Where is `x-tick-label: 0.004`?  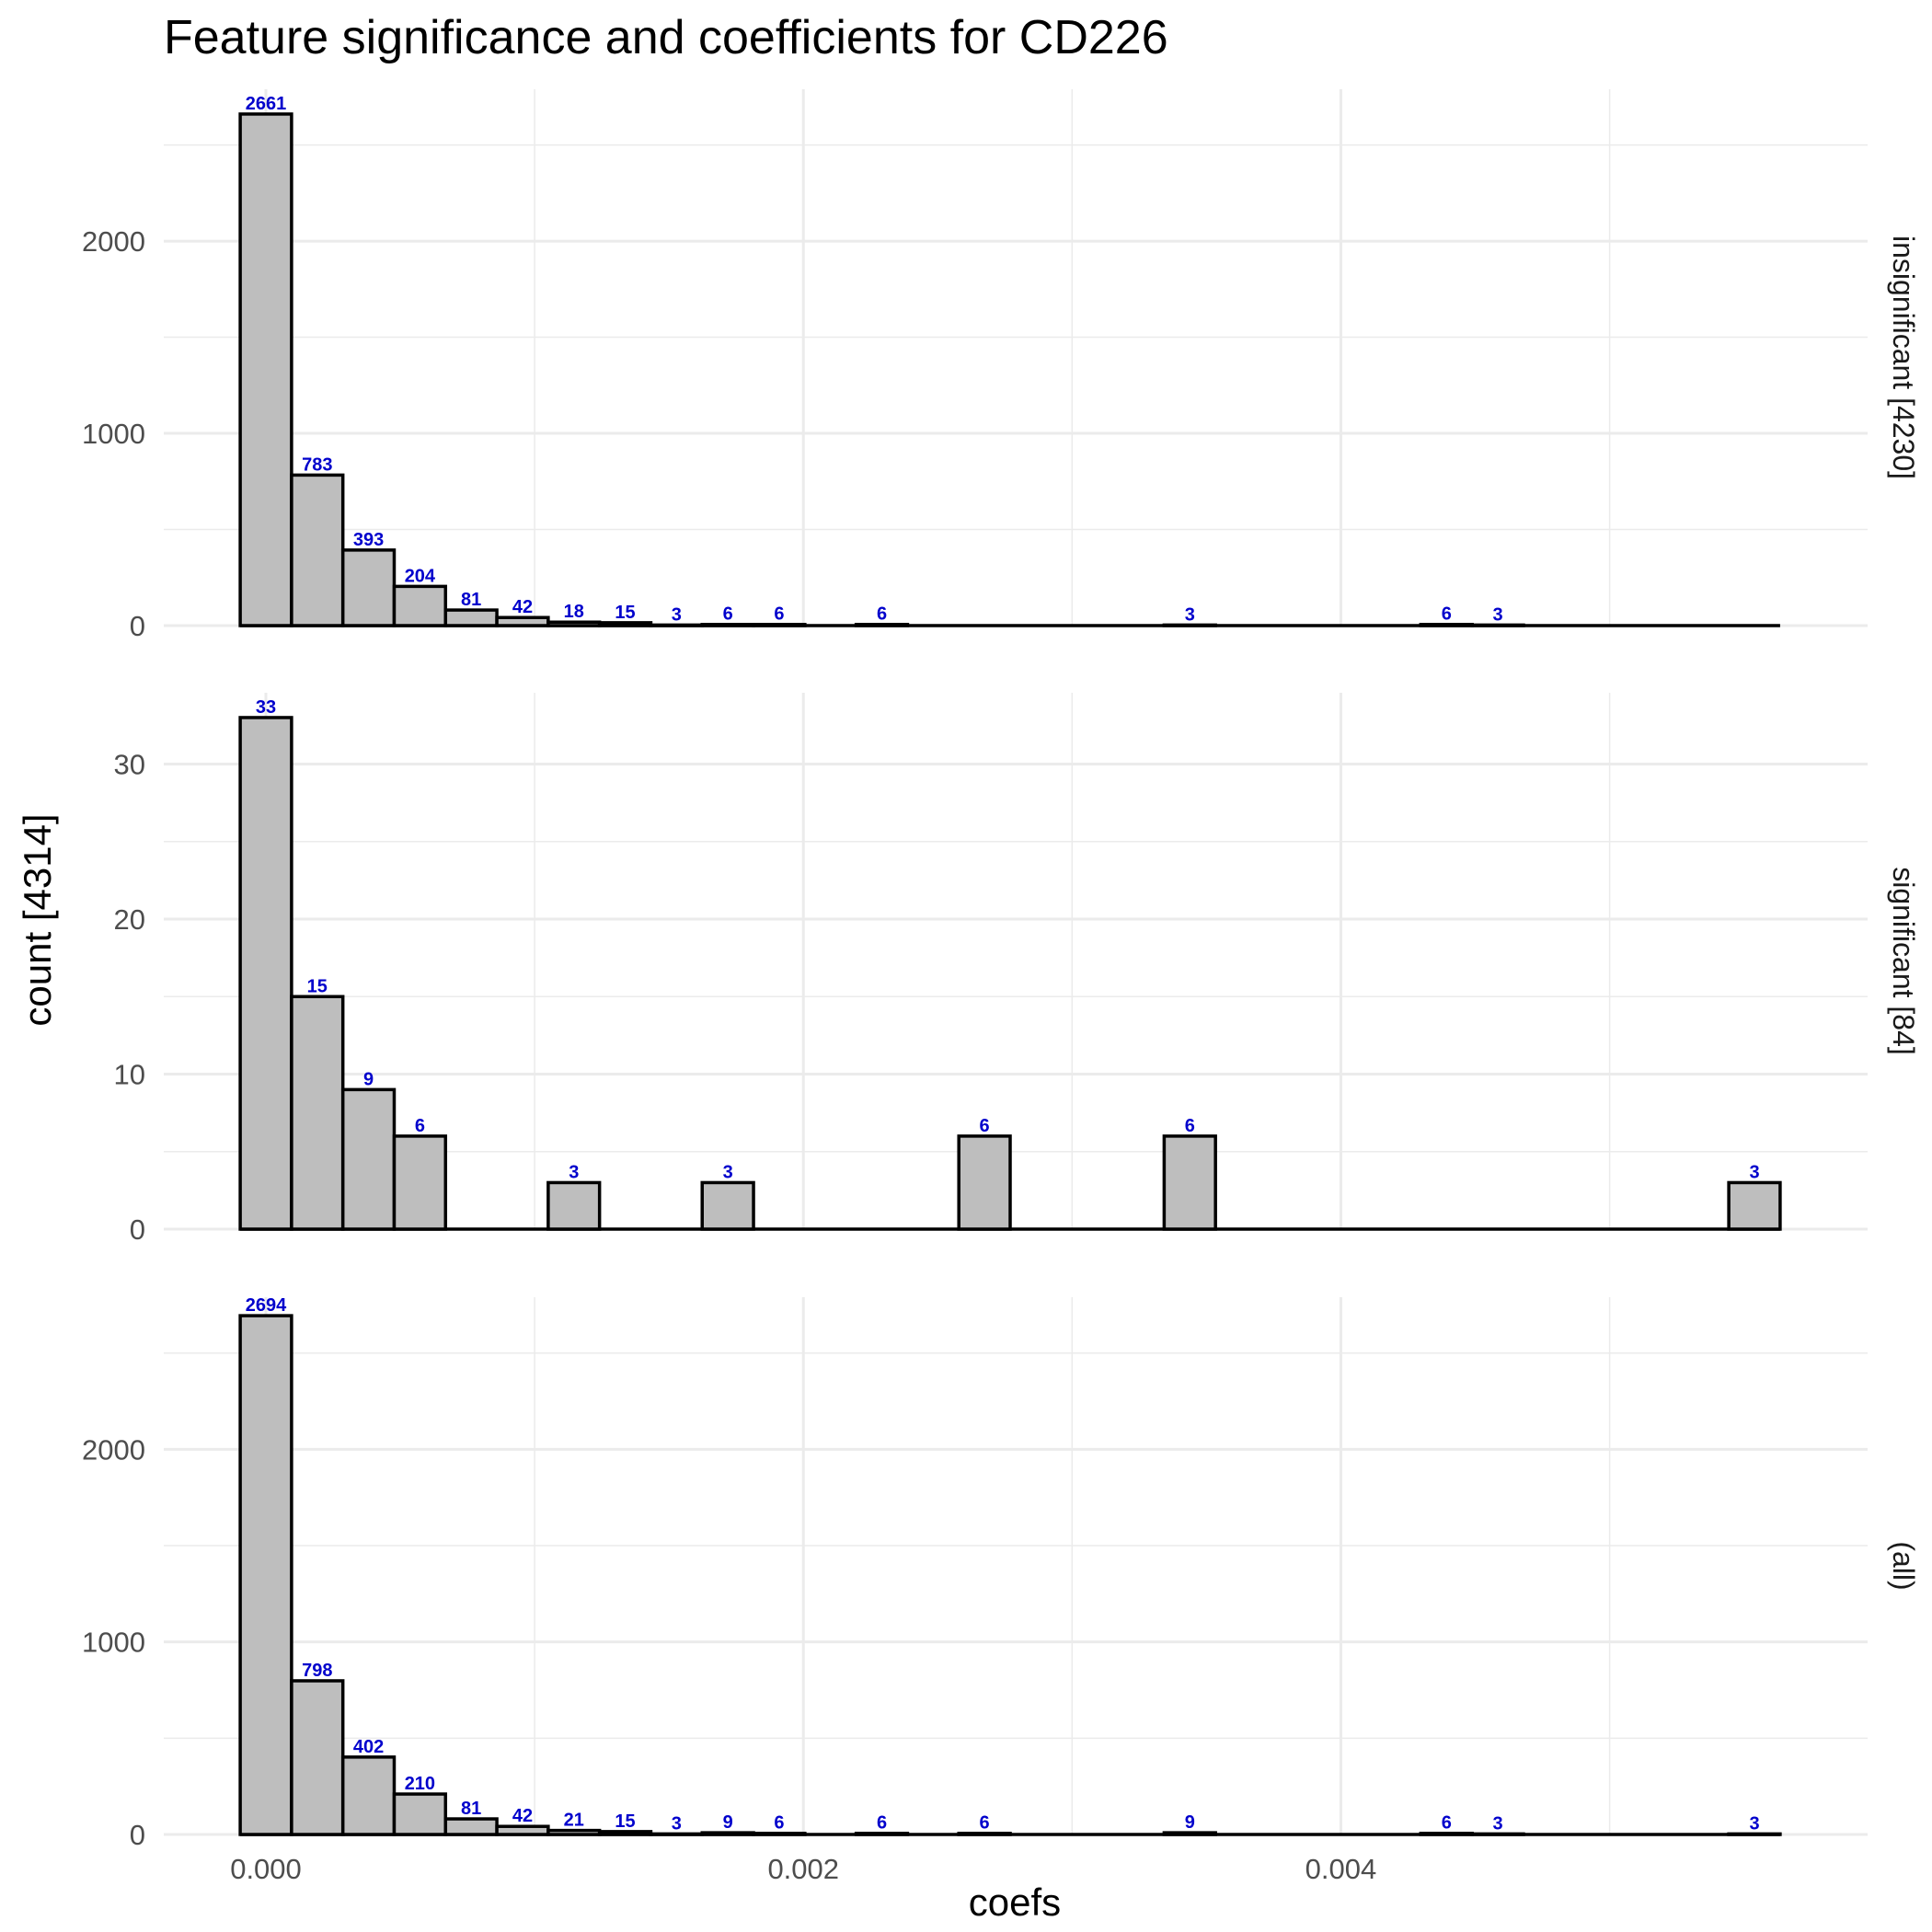
x-tick-label: 0.004 is located at coordinates (1341, 1869).